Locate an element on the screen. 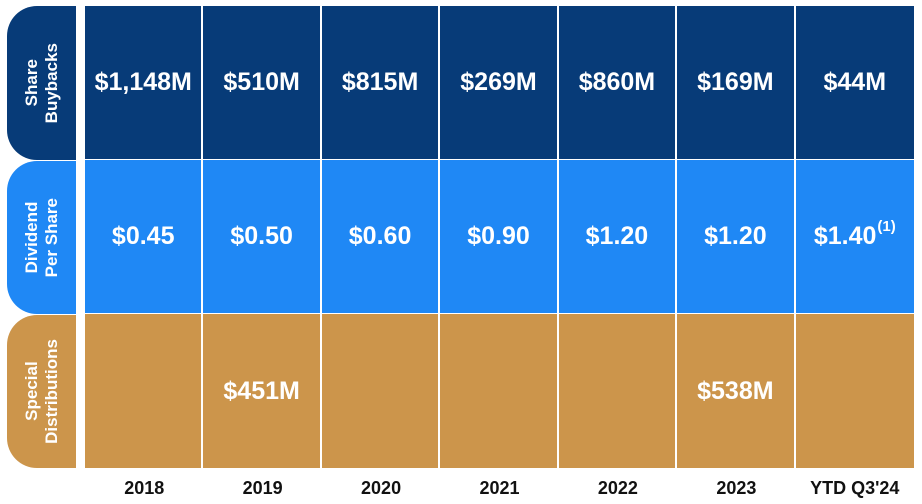  year-axis: 2018 2019 2020 2021 2022 2023 YTD Q3'24 is located at coordinates (499, 488).